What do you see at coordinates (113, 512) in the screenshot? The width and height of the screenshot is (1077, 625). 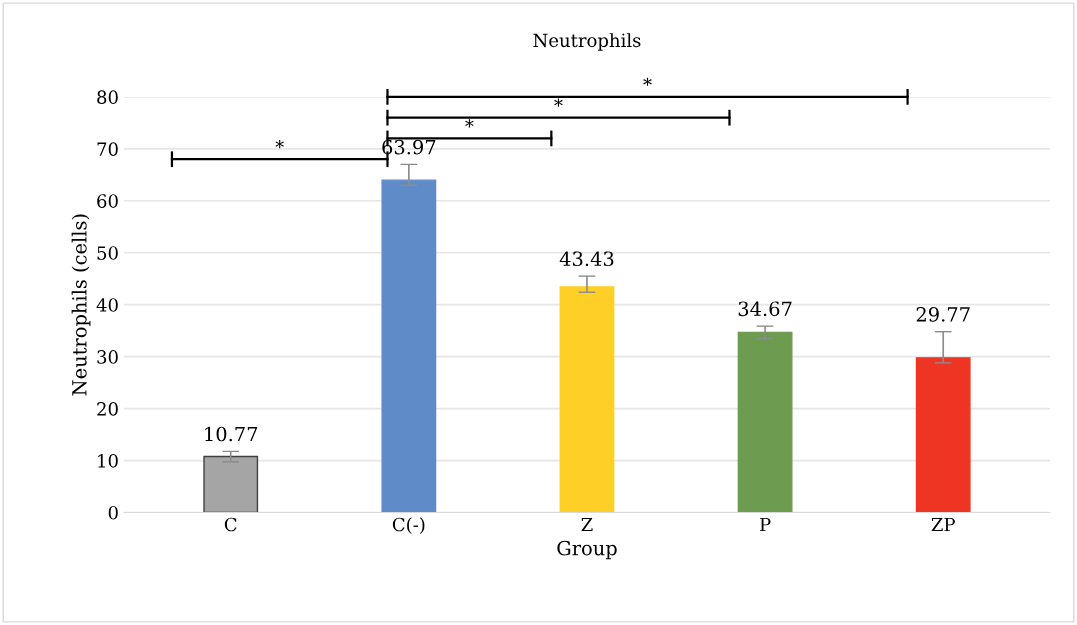 I see `y-tick-label: 0` at bounding box center [113, 512].